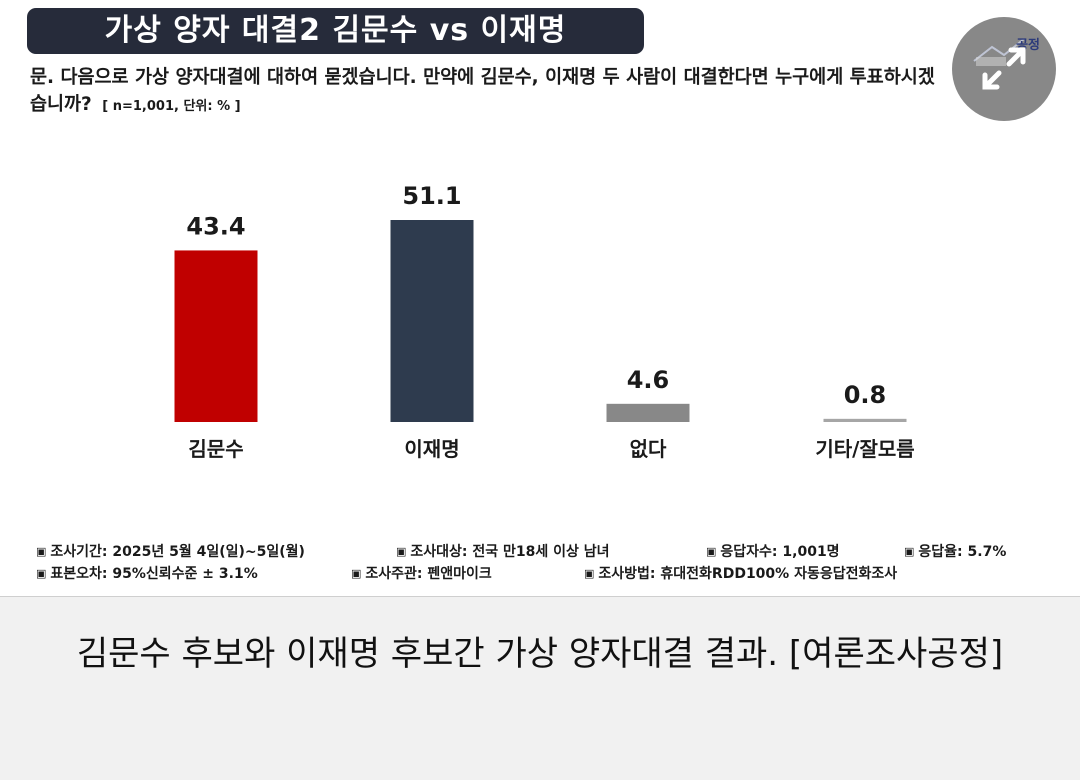 This screenshot has height=780, width=1080. I want to click on category-label-2: 없다, so click(648, 449).